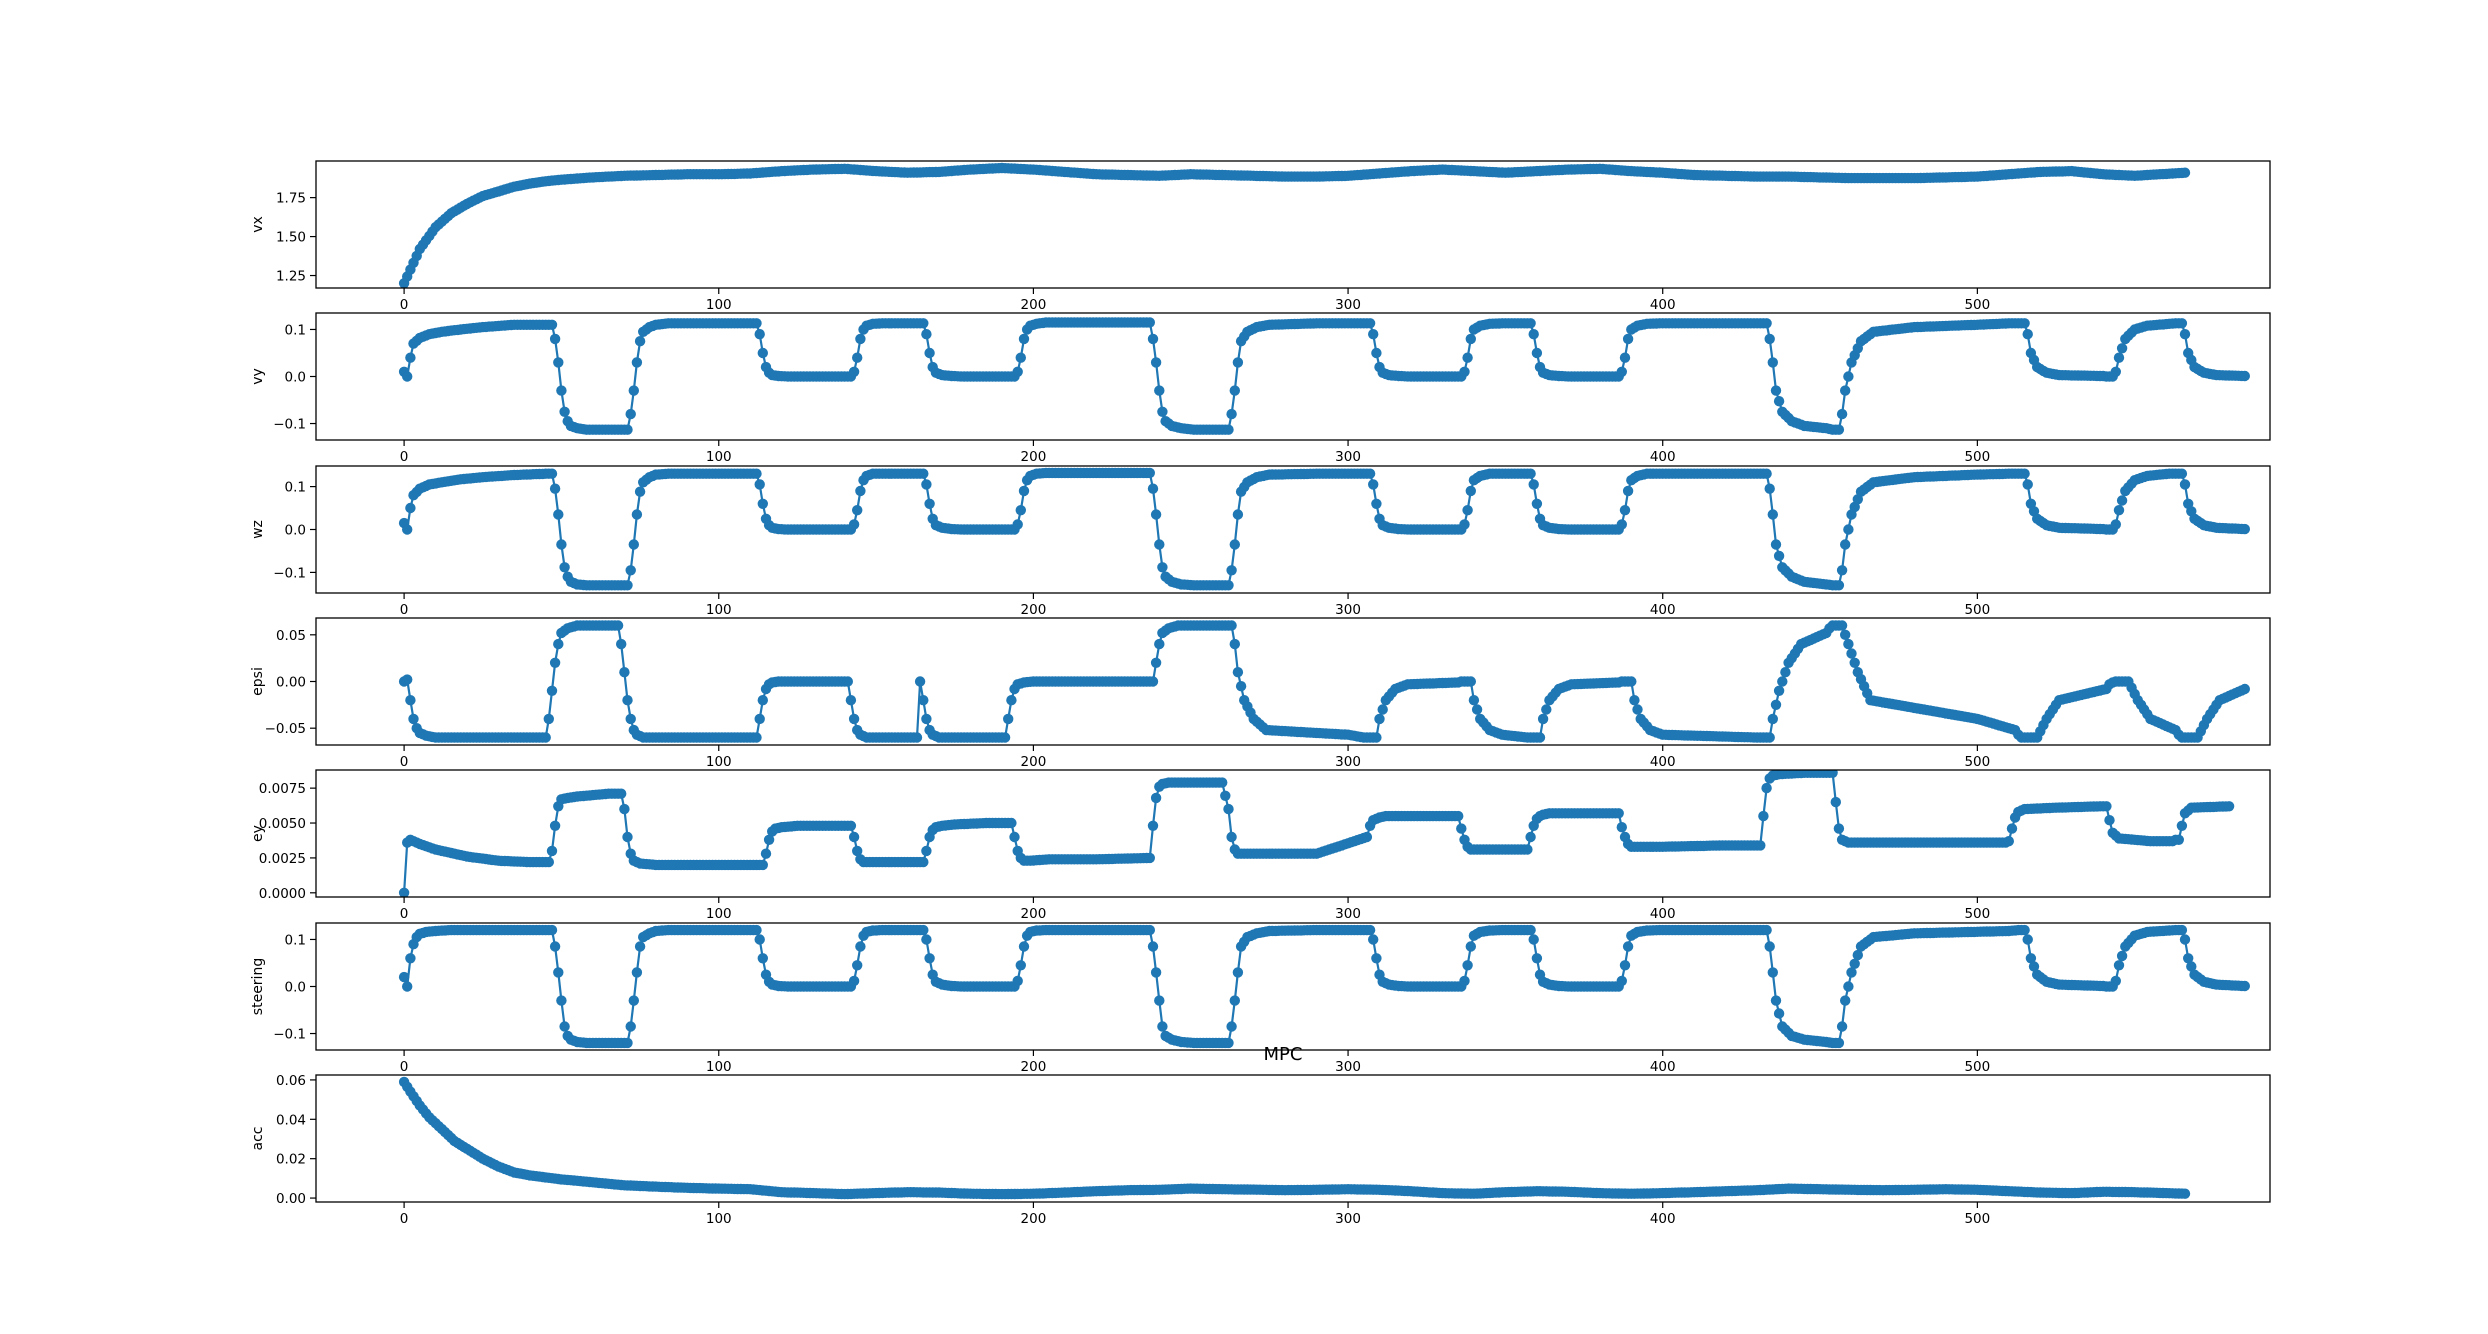 This screenshot has height=1334, width=2488. What do you see at coordinates (291, 1120) in the screenshot?
I see `y-tick-label: 0.04` at bounding box center [291, 1120].